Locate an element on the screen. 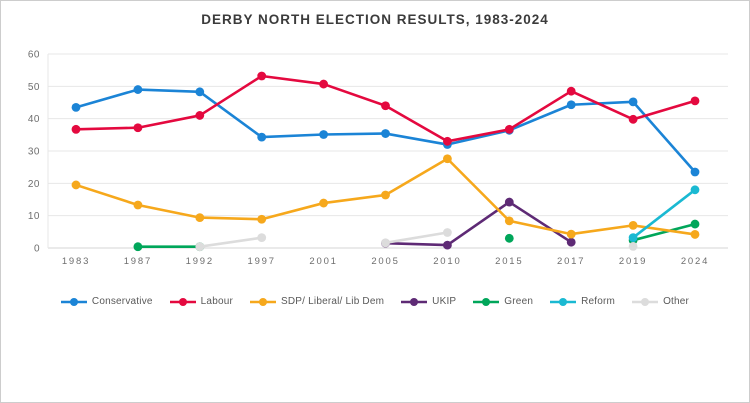 The image size is (750, 403). legend-item-green: Green is located at coordinates (503, 301).